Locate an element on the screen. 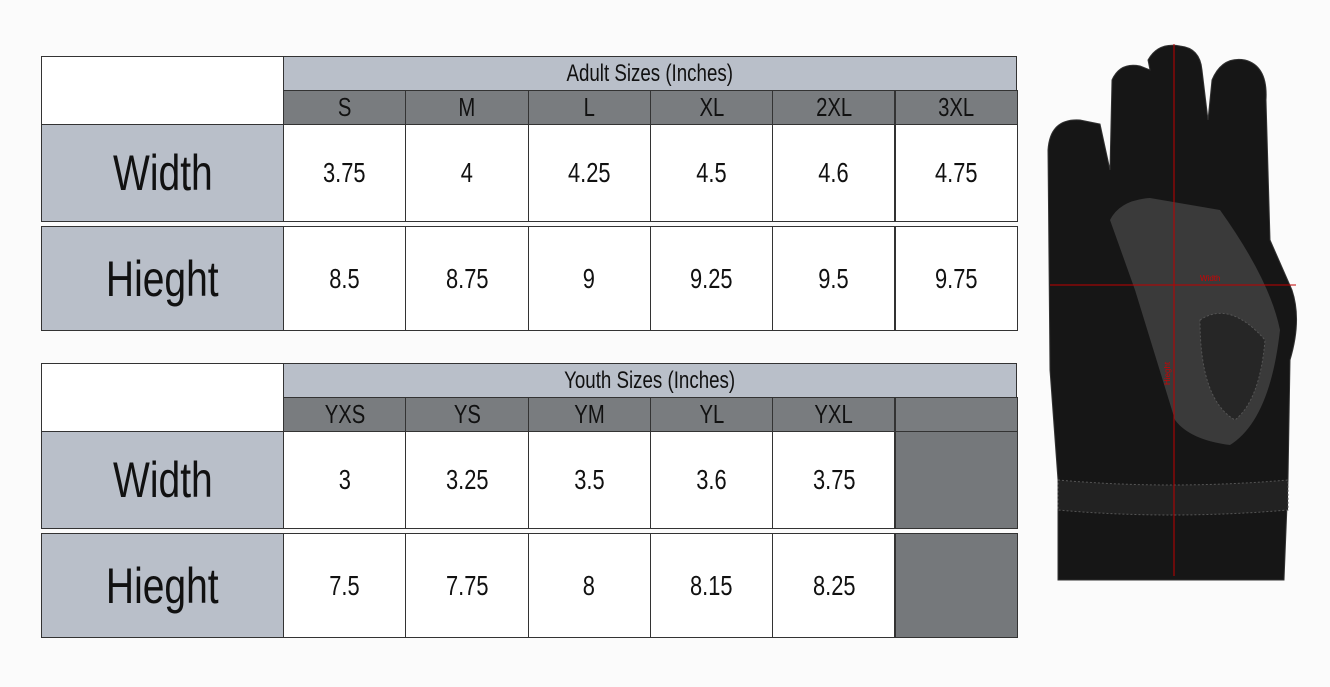 This screenshot has height=687, width=1330. size-value: 3.6 is located at coordinates (711, 480).